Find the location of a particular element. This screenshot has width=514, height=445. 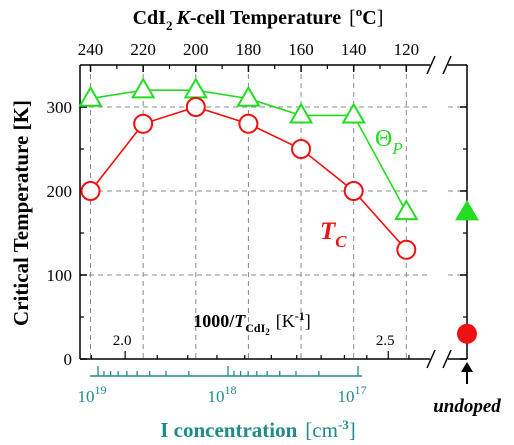

y-axis-title: Critical Temperature [K] is located at coordinates (21, 213).